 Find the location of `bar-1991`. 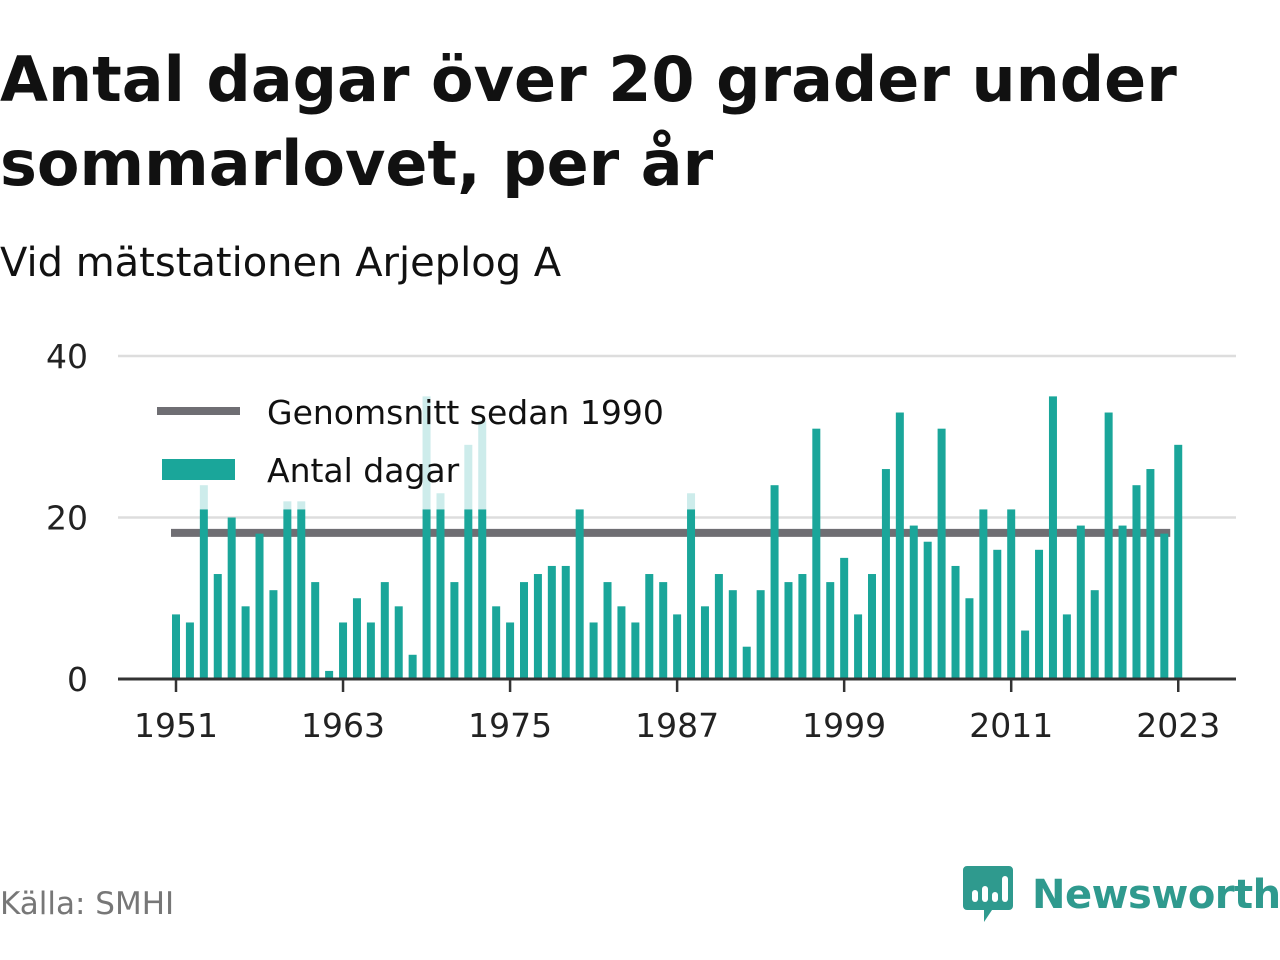

bar-1991 is located at coordinates (732, 634).